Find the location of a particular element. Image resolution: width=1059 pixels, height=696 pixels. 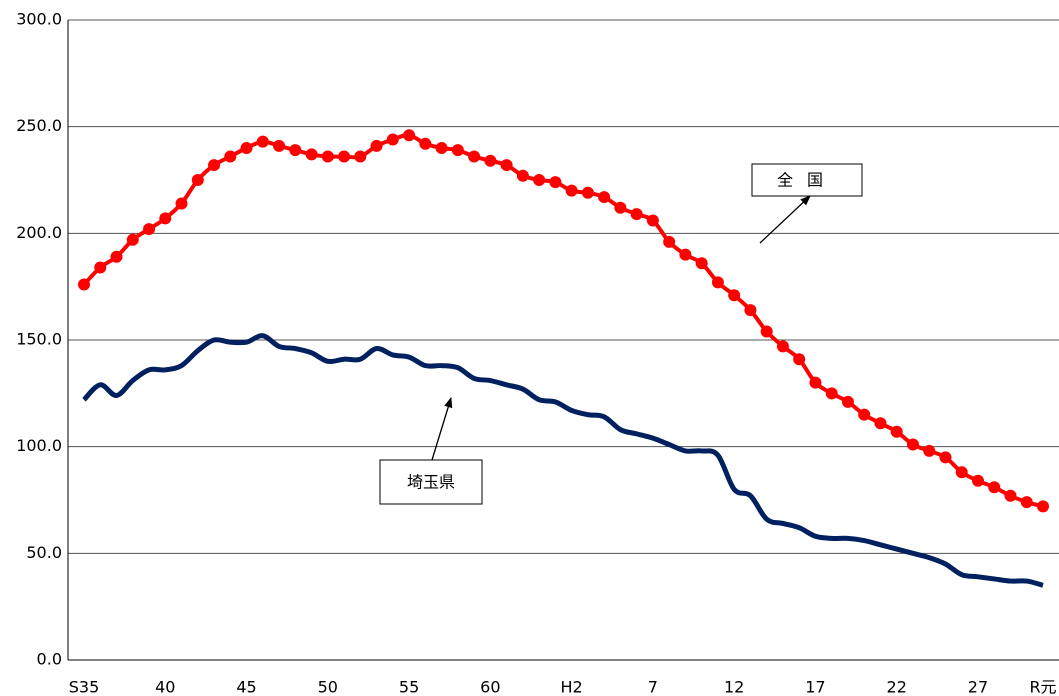

y-tick-label: 200.0 is located at coordinates (39, 232).